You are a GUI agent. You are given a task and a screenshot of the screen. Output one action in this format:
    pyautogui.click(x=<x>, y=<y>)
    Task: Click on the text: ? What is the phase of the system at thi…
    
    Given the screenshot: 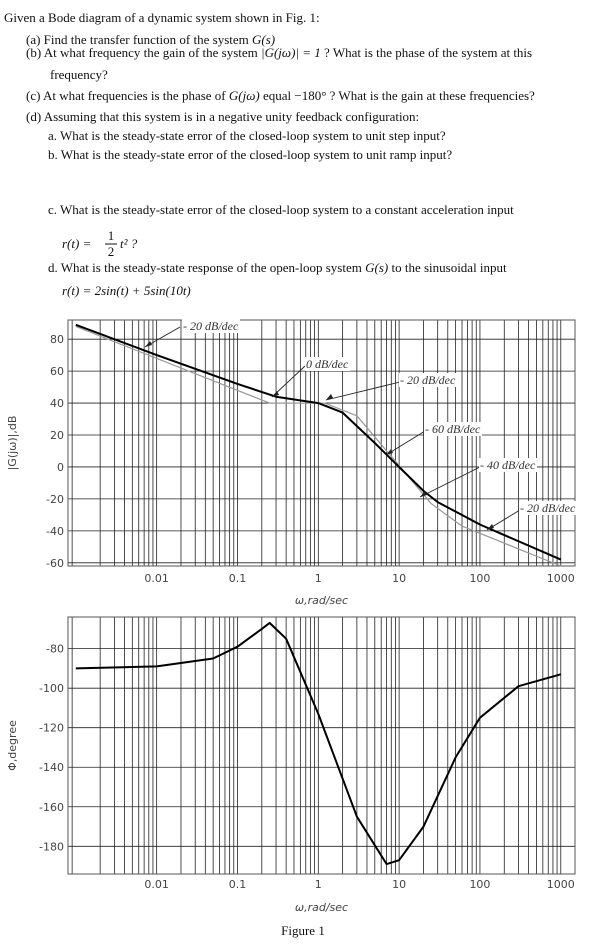 What is the action you would take?
    pyautogui.click(x=426, y=52)
    